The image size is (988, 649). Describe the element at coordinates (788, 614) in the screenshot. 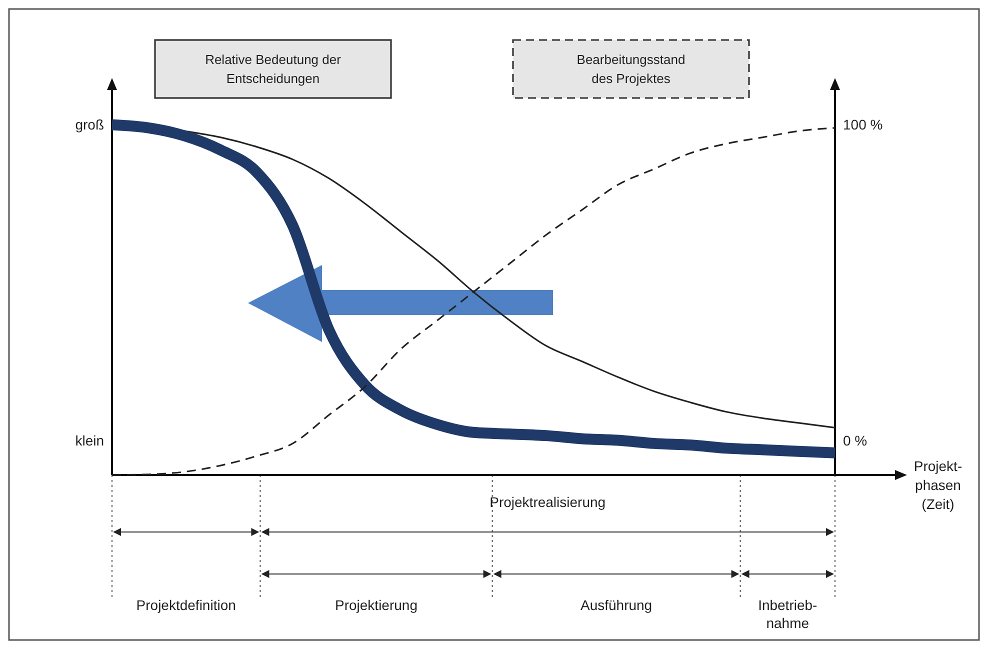

I see `text: Inbetrieb- nahme` at that location.